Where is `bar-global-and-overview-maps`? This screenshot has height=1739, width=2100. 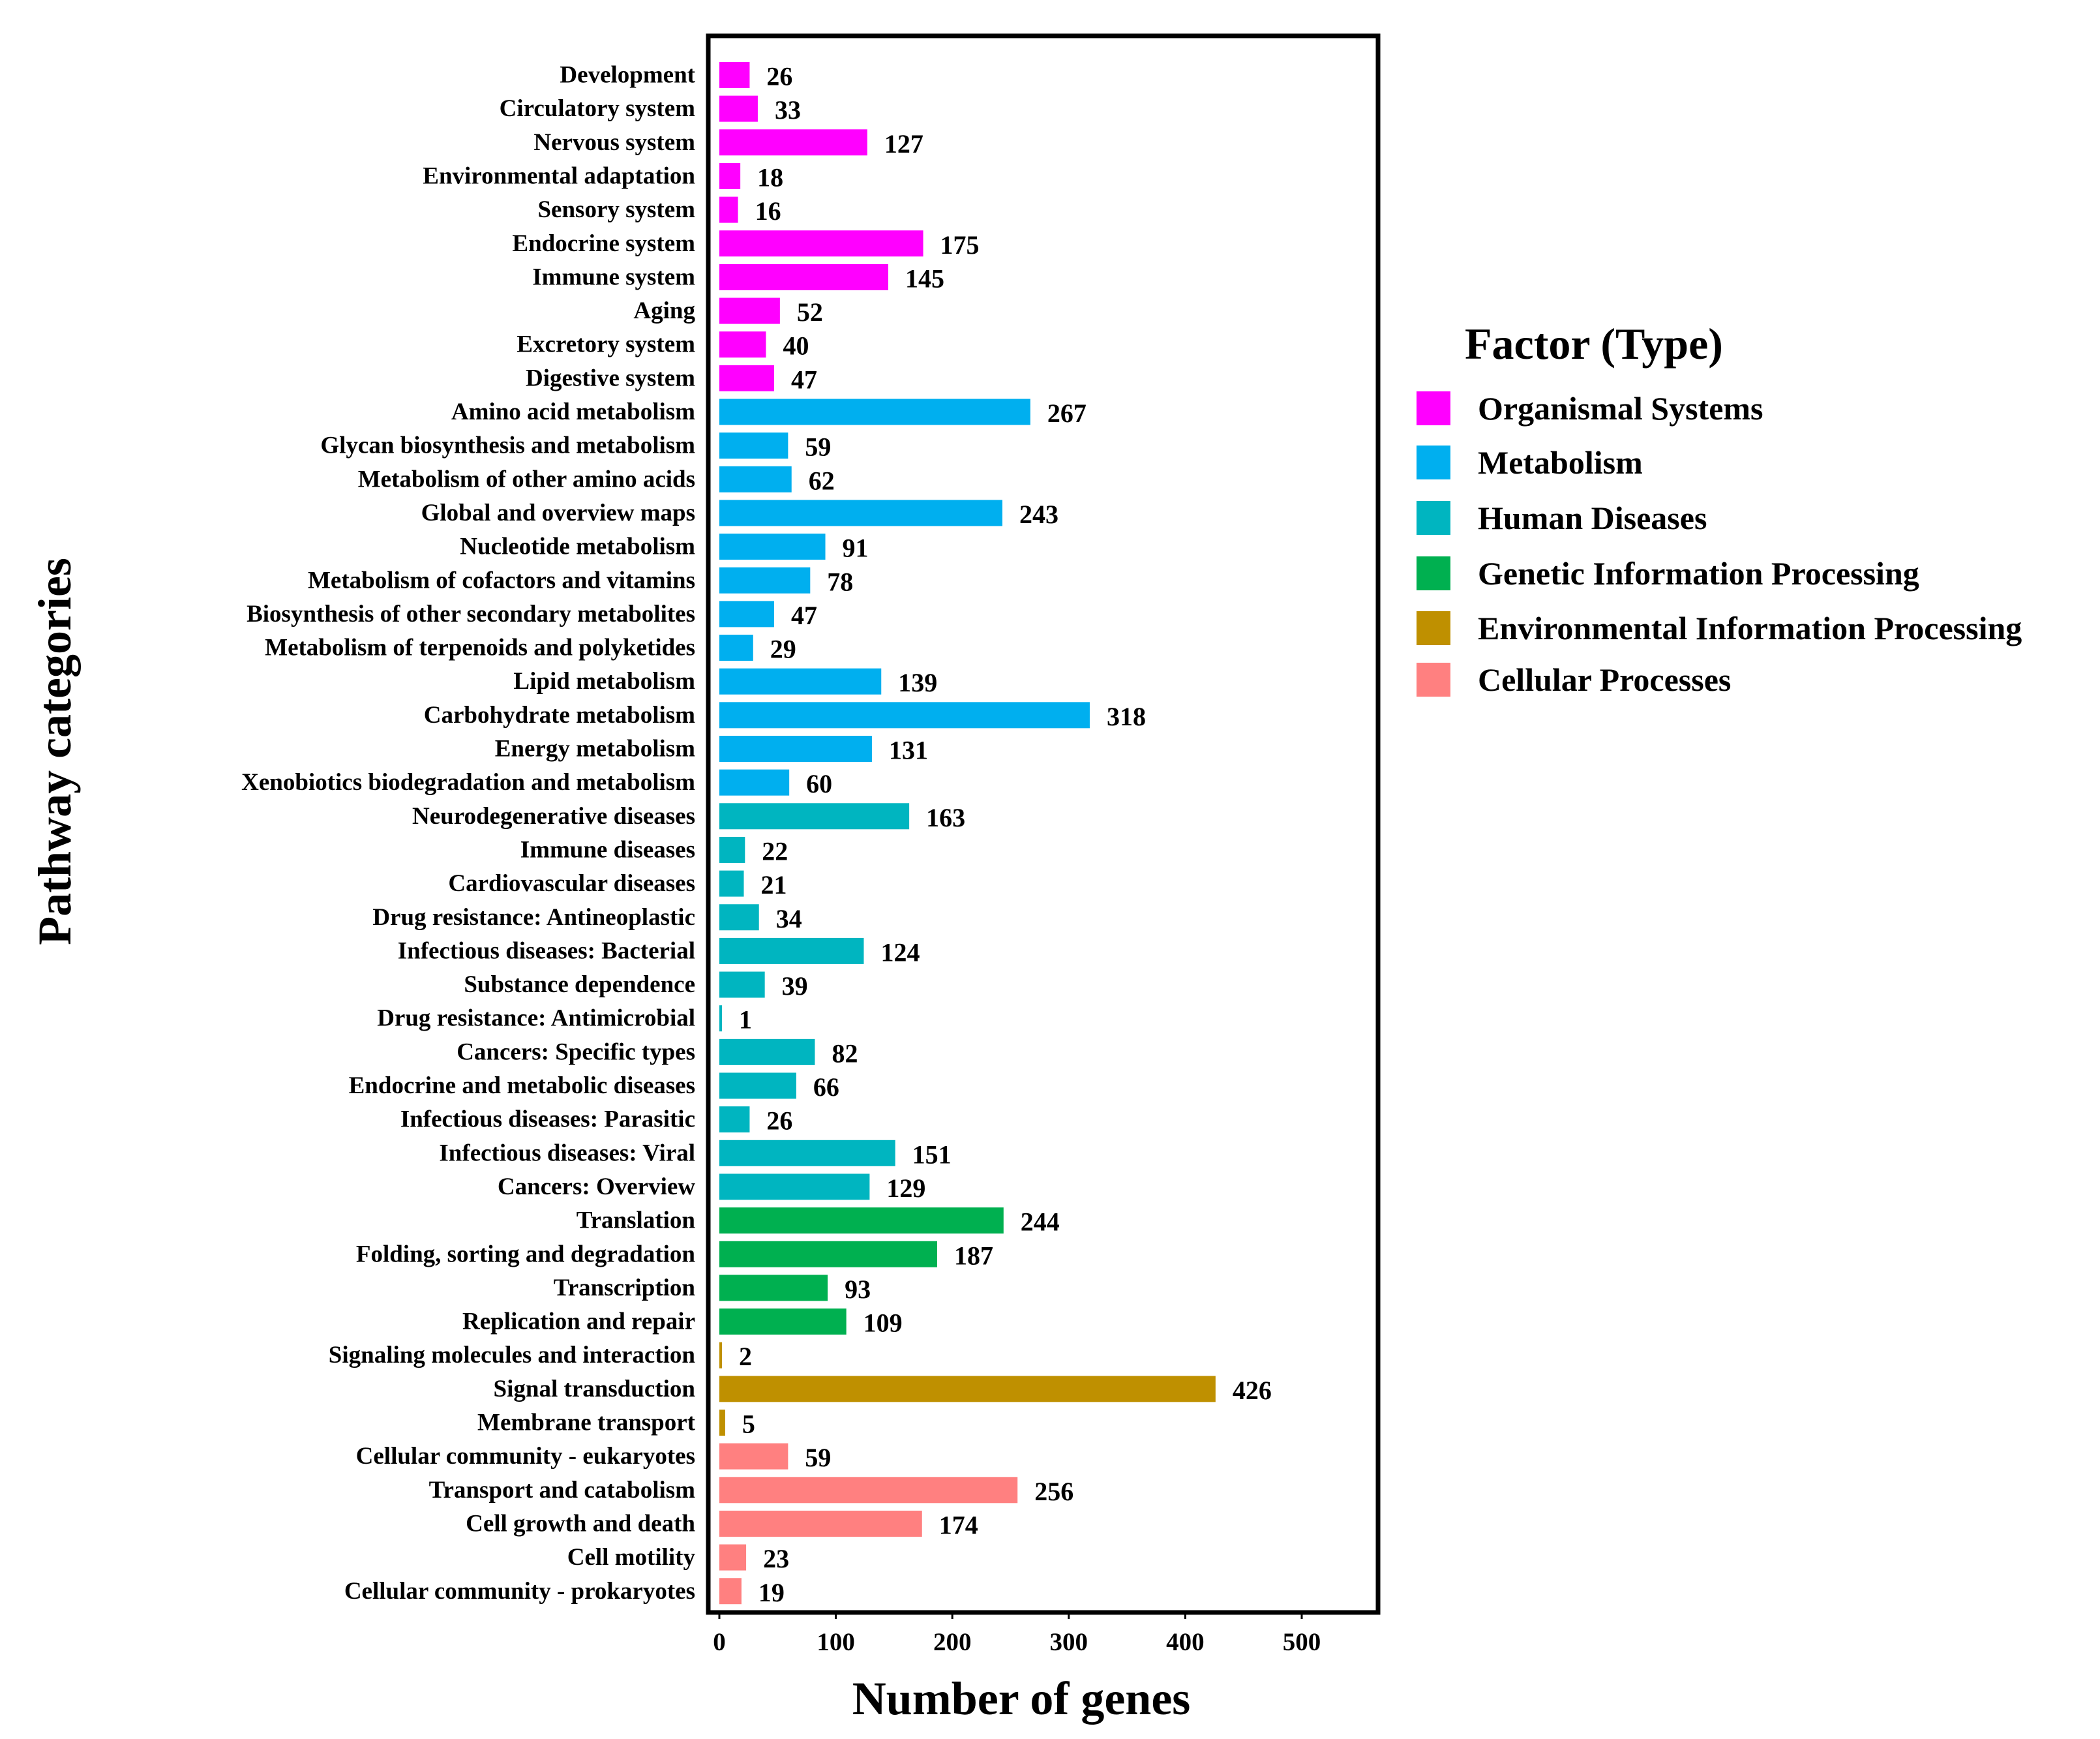 bar-global-and-overview-maps is located at coordinates (860, 513).